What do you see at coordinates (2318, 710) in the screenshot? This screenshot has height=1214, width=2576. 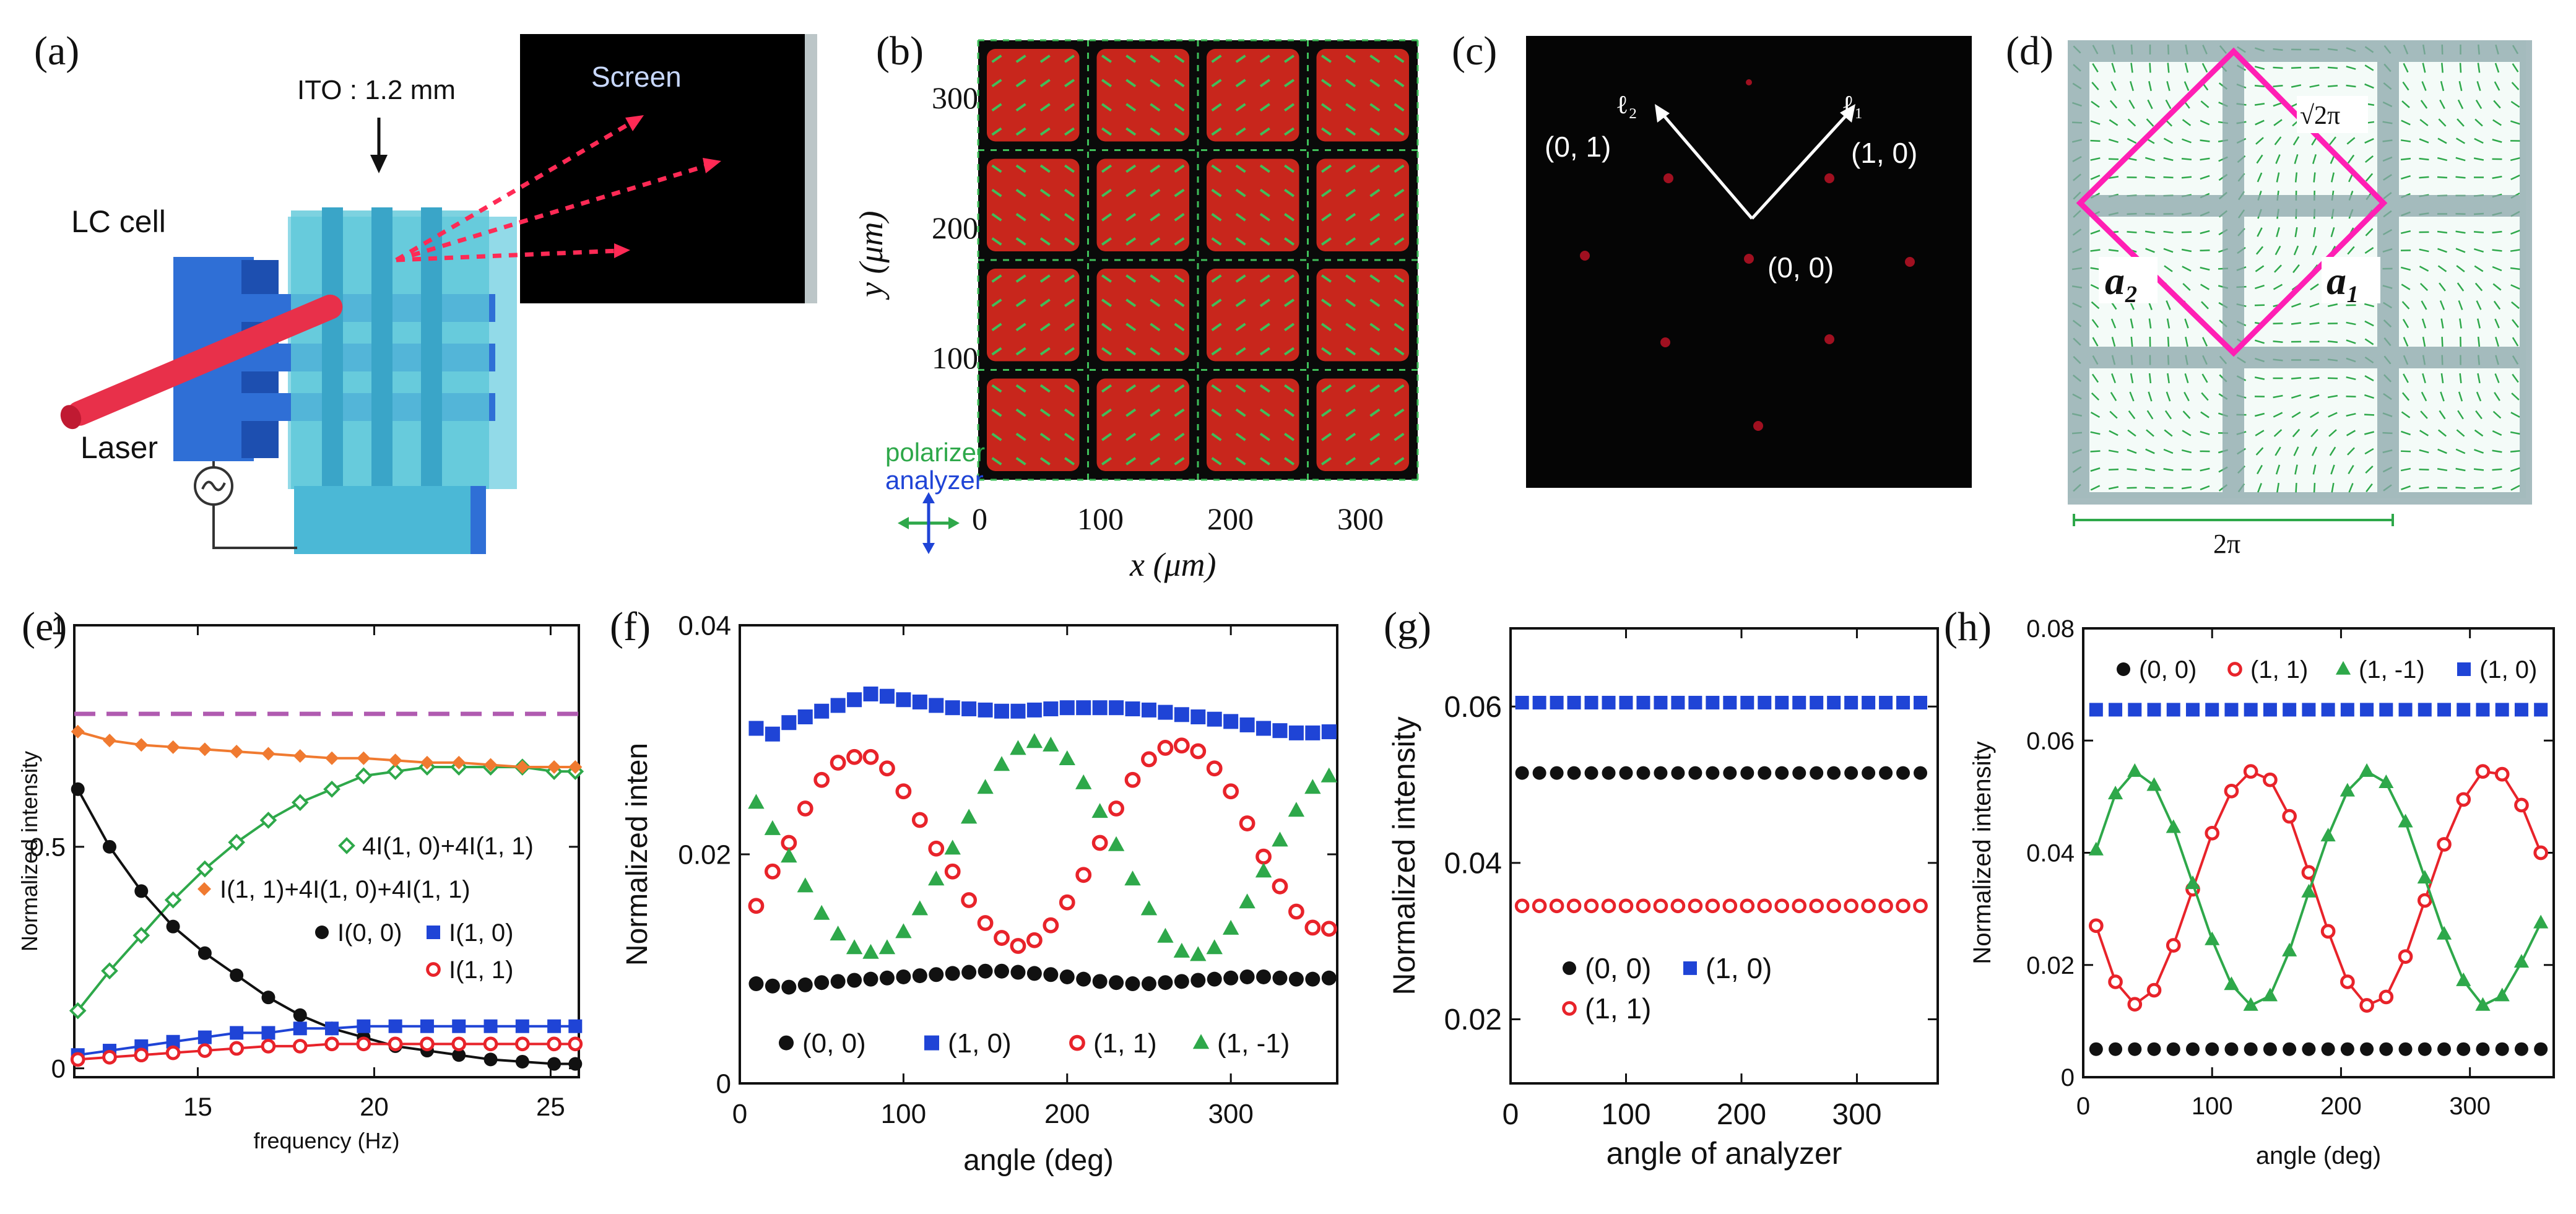 I see `series--1-0-` at bounding box center [2318, 710].